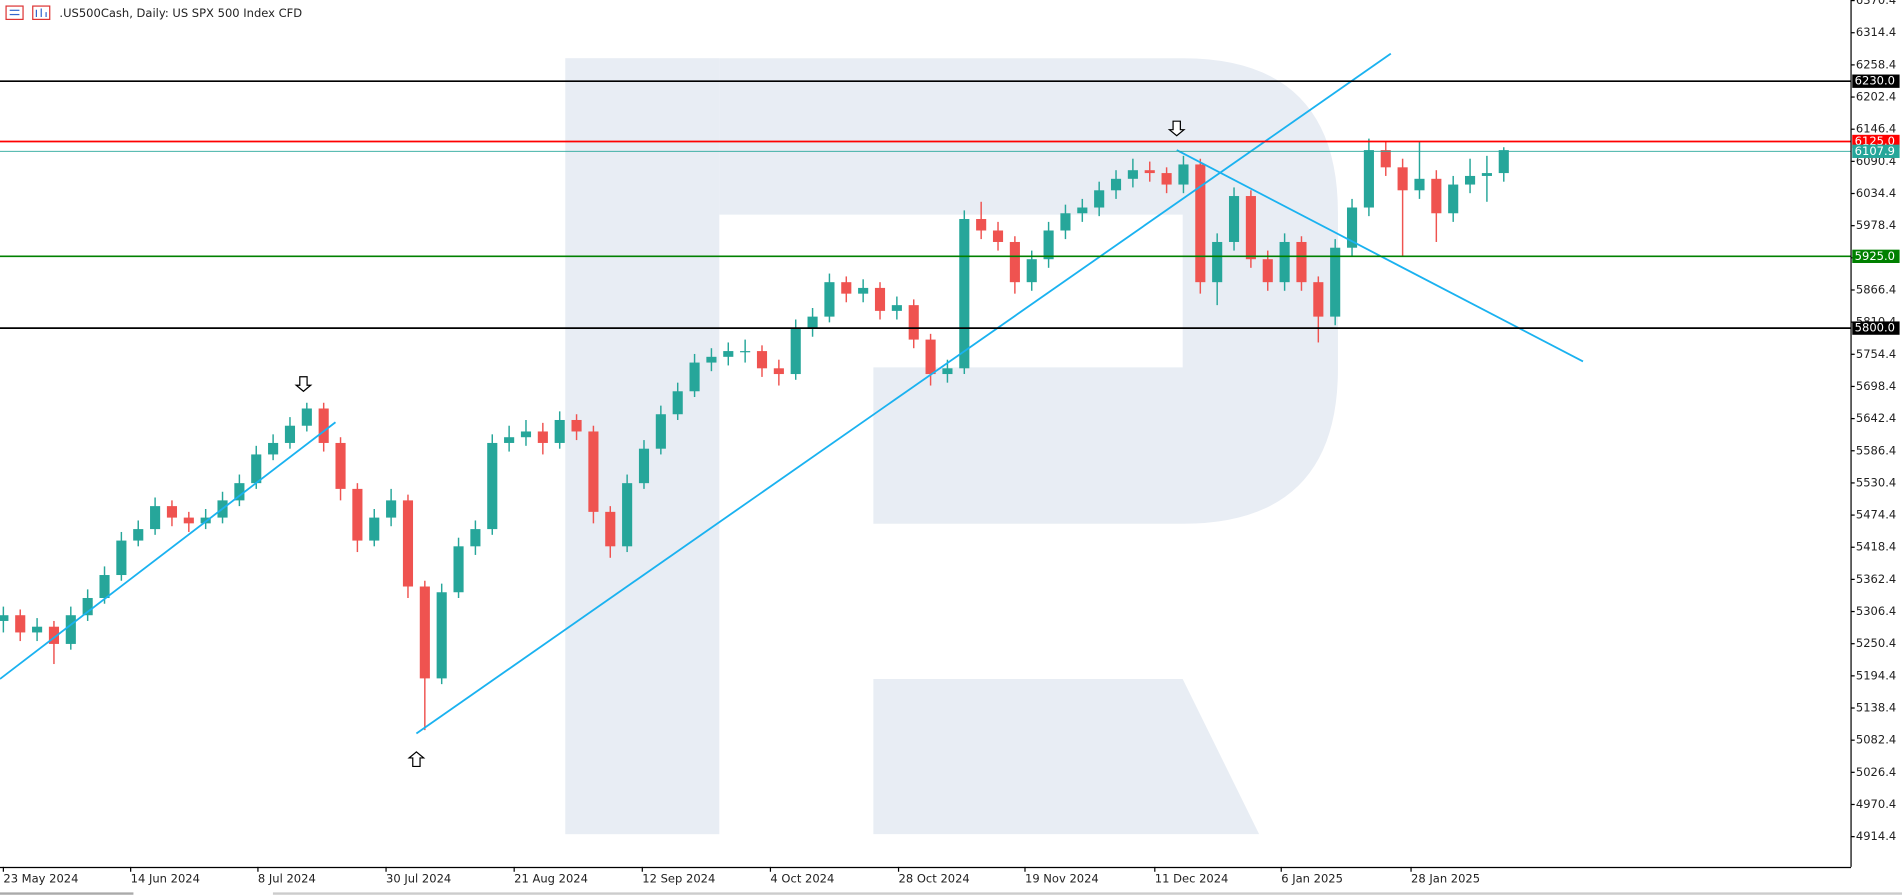  I want to click on level-label: 6125.0, so click(1875, 141).